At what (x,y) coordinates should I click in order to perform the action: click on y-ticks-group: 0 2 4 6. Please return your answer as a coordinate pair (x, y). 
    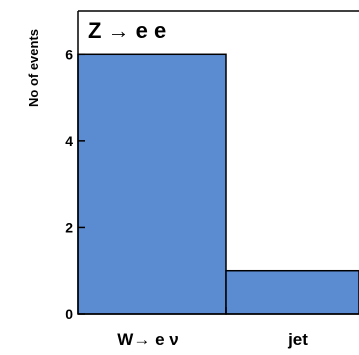
    Looking at the image, I should click on (75, 184).